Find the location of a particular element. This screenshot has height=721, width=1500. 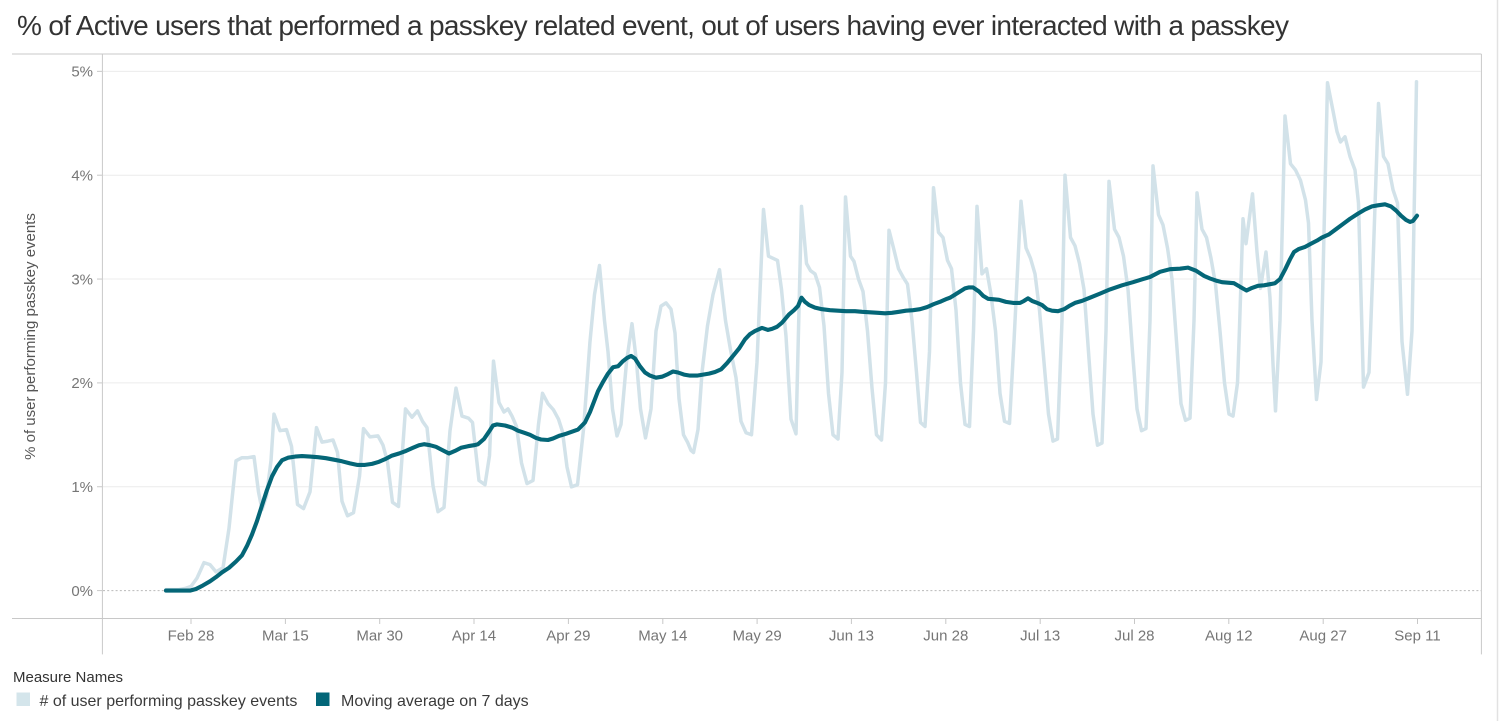

svg-text: Aug 27 is located at coordinates (1323, 636).